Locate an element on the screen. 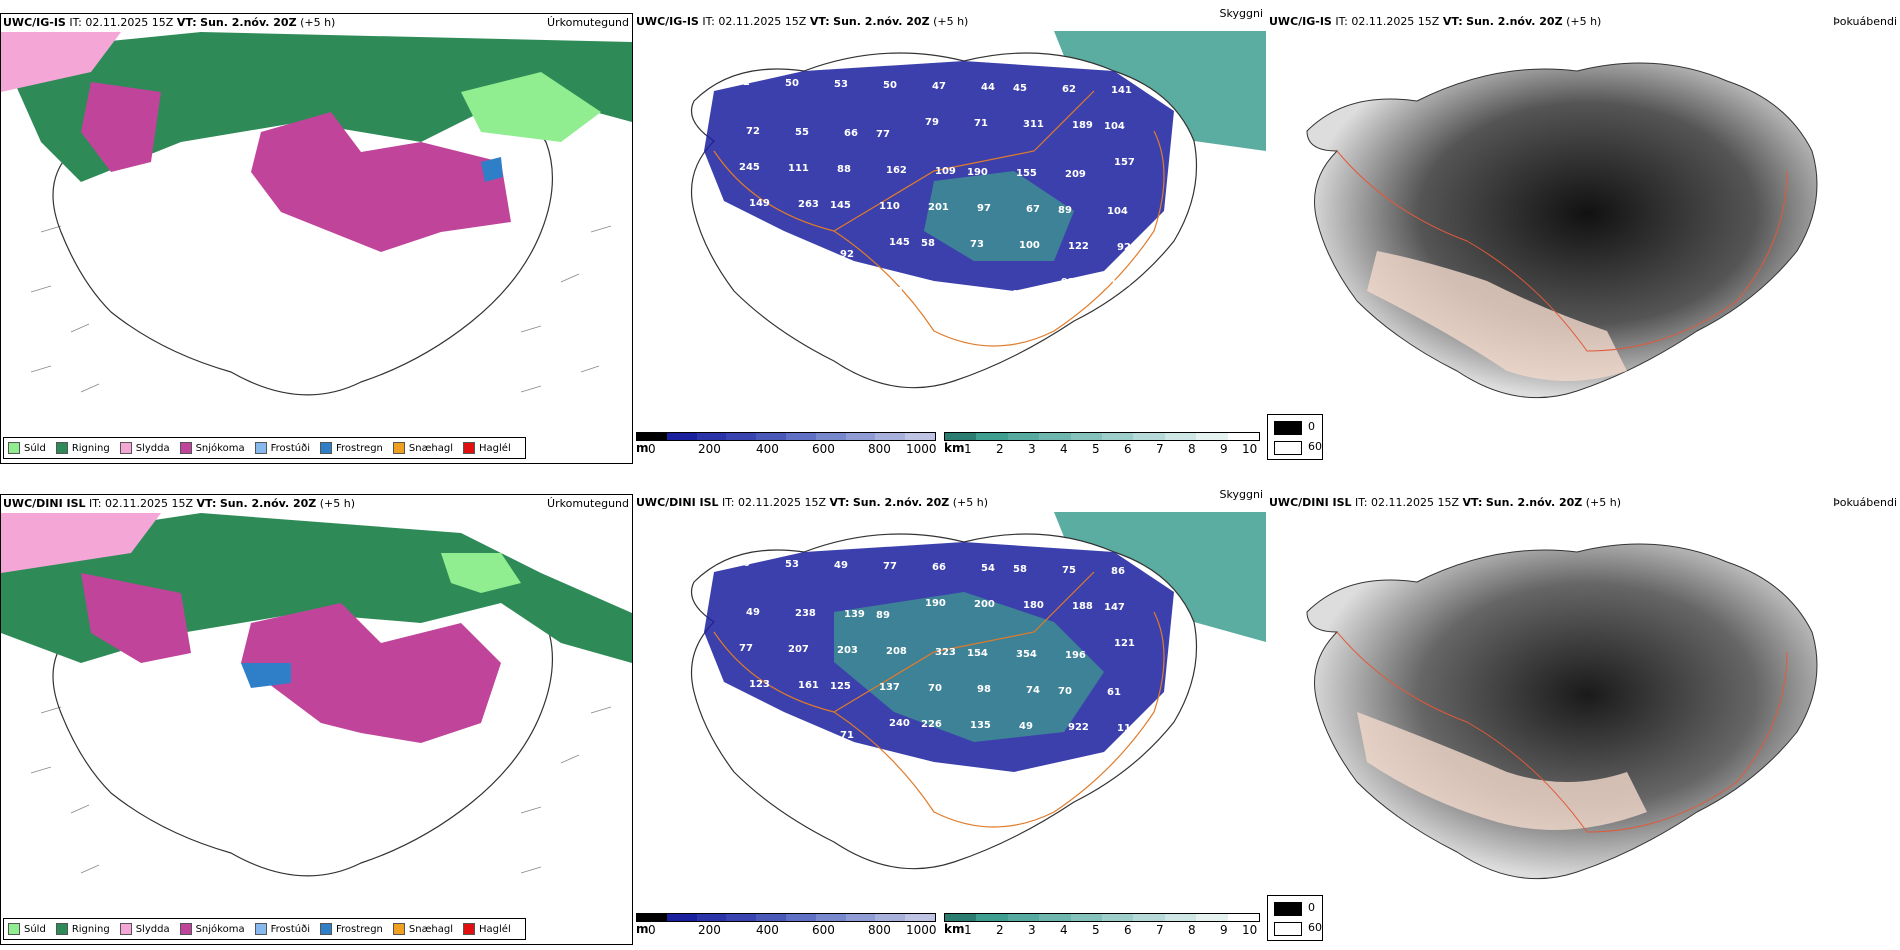 The height and width of the screenshot is (950, 1900). cbar-tick: 1000 is located at coordinates (921, 449).